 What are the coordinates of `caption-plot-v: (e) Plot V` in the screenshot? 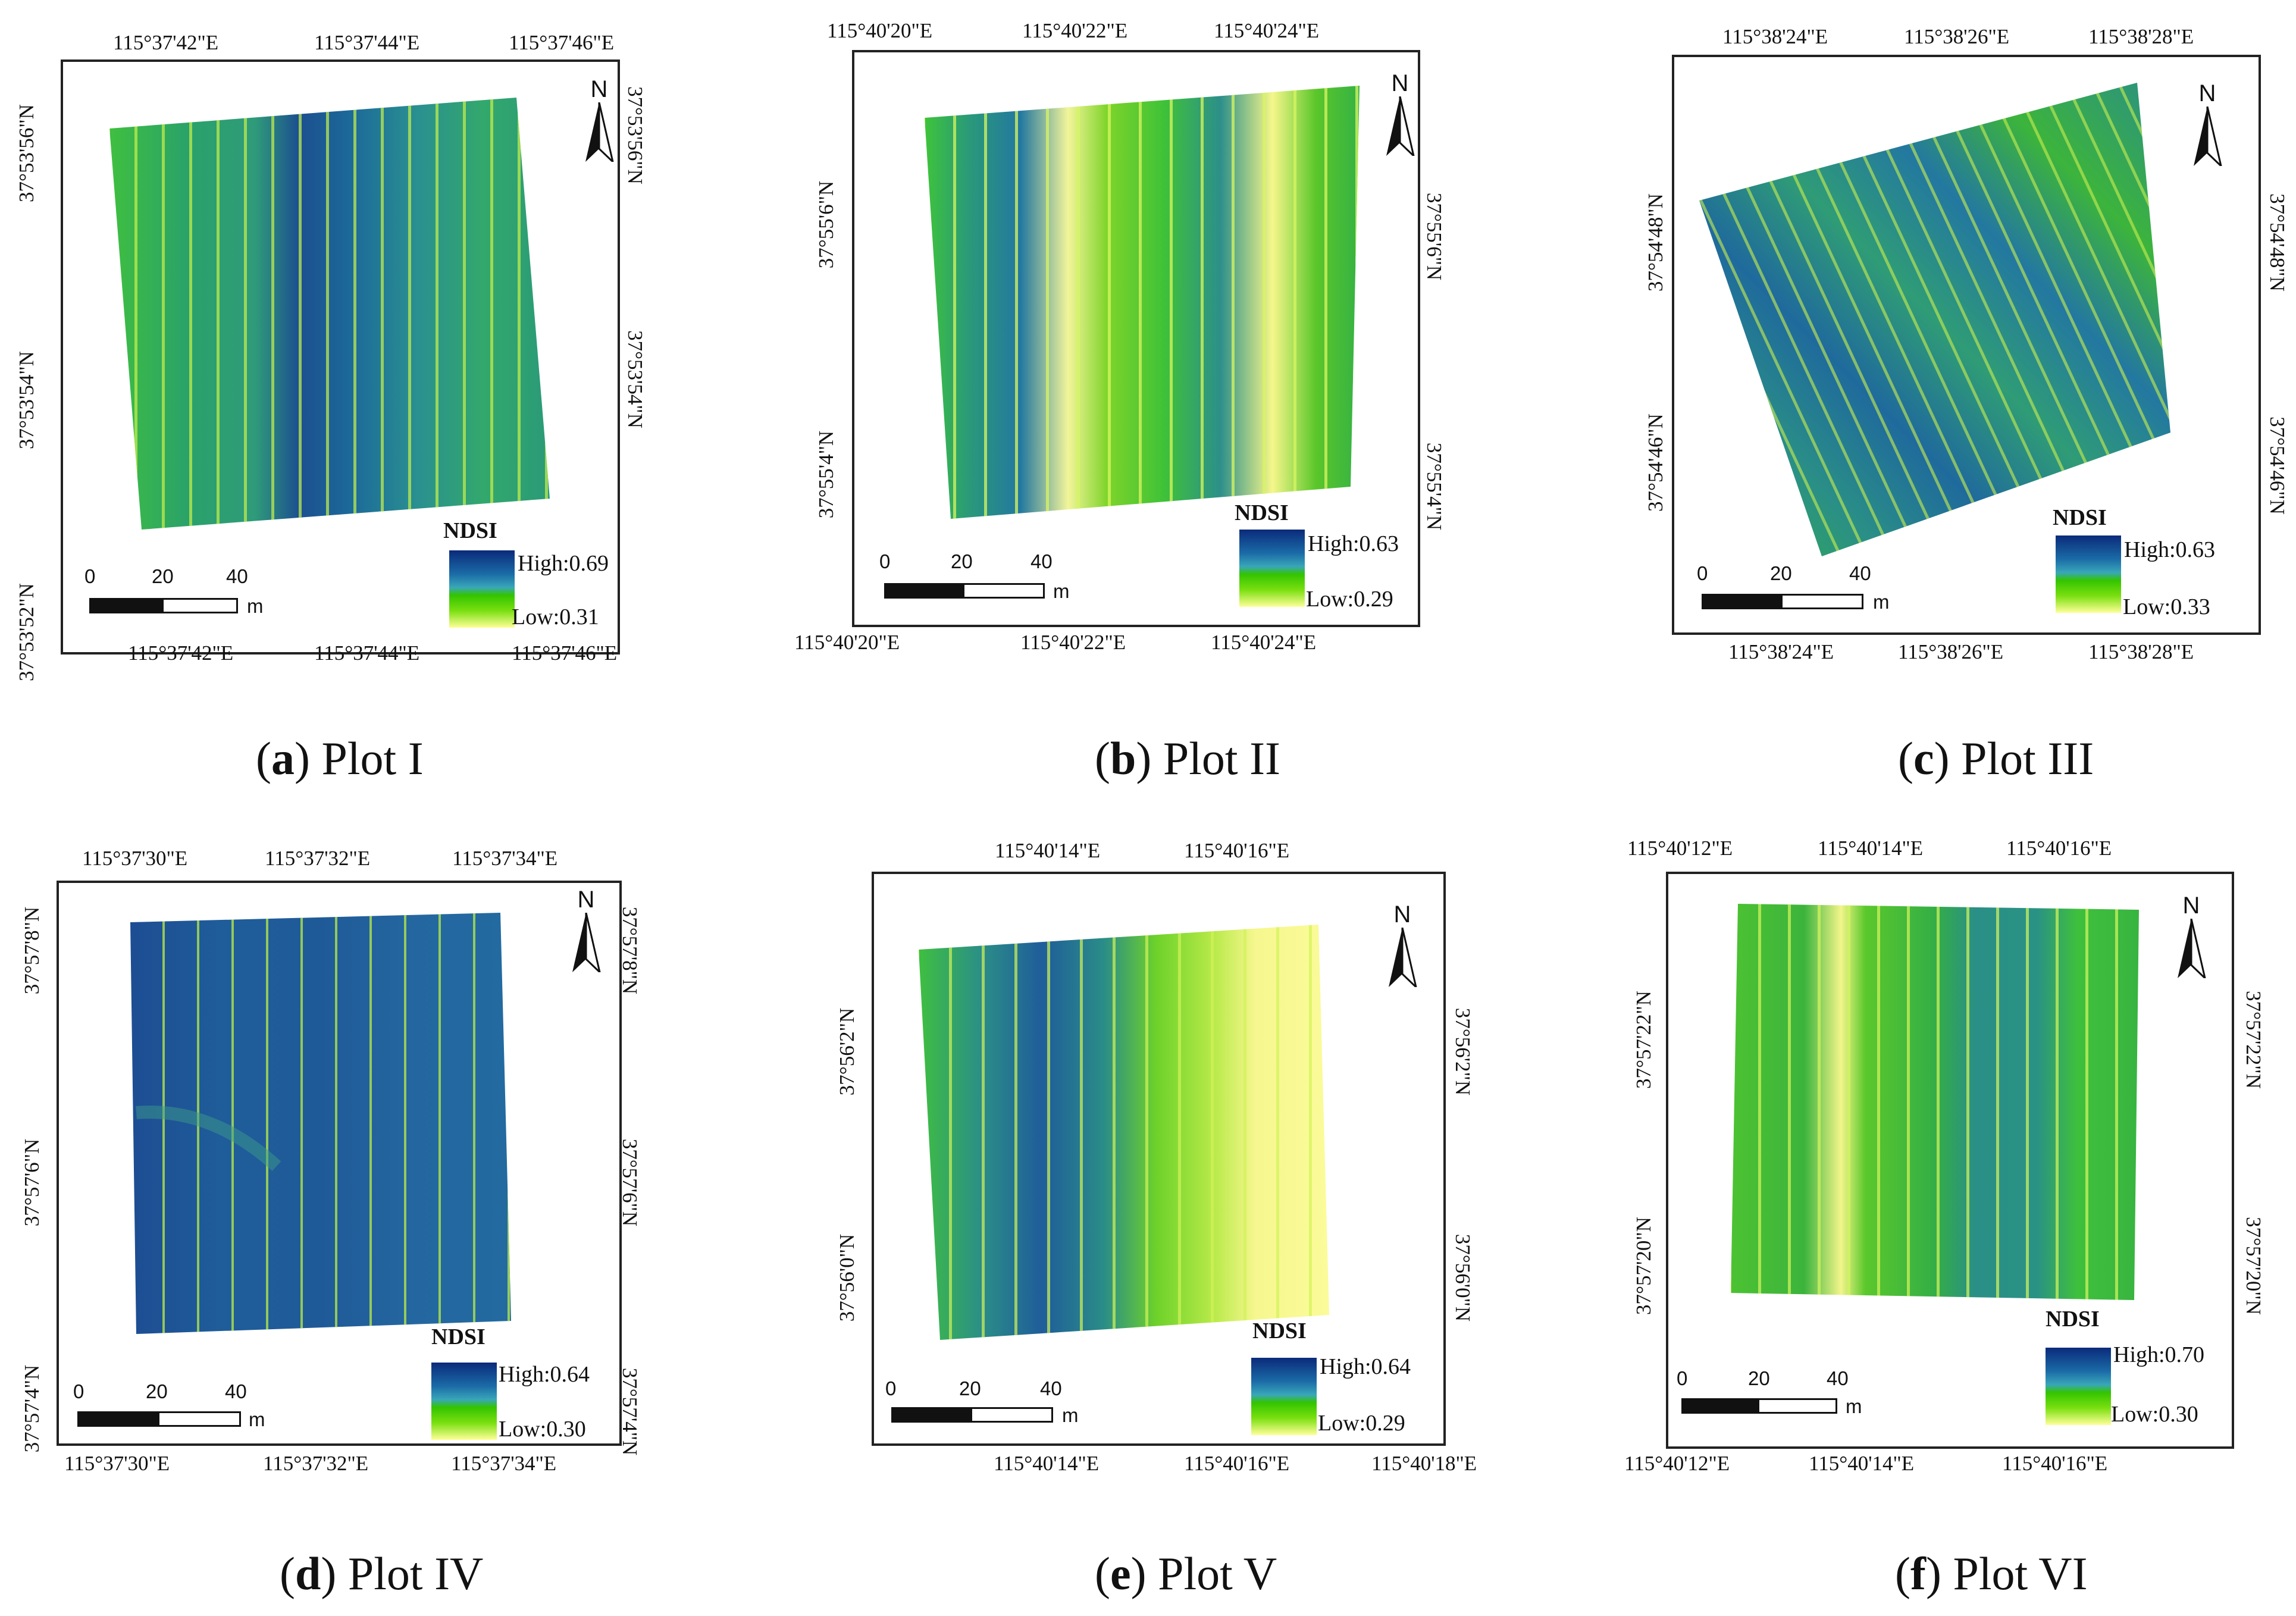 It's located at (1186, 1573).